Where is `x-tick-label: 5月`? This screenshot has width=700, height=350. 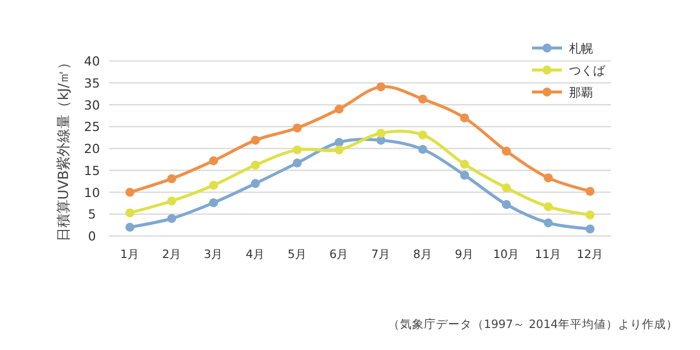 x-tick-label: 5月 is located at coordinates (297, 254).